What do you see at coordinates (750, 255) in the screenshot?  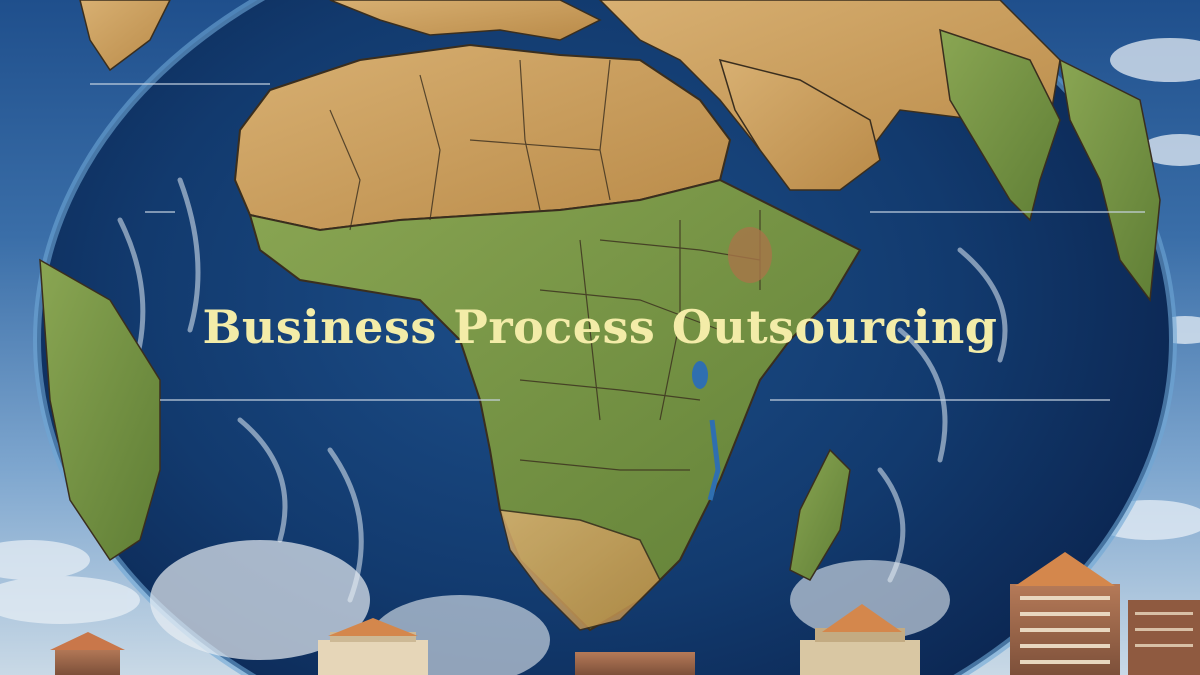 I see `ethiopian-highlands` at bounding box center [750, 255].